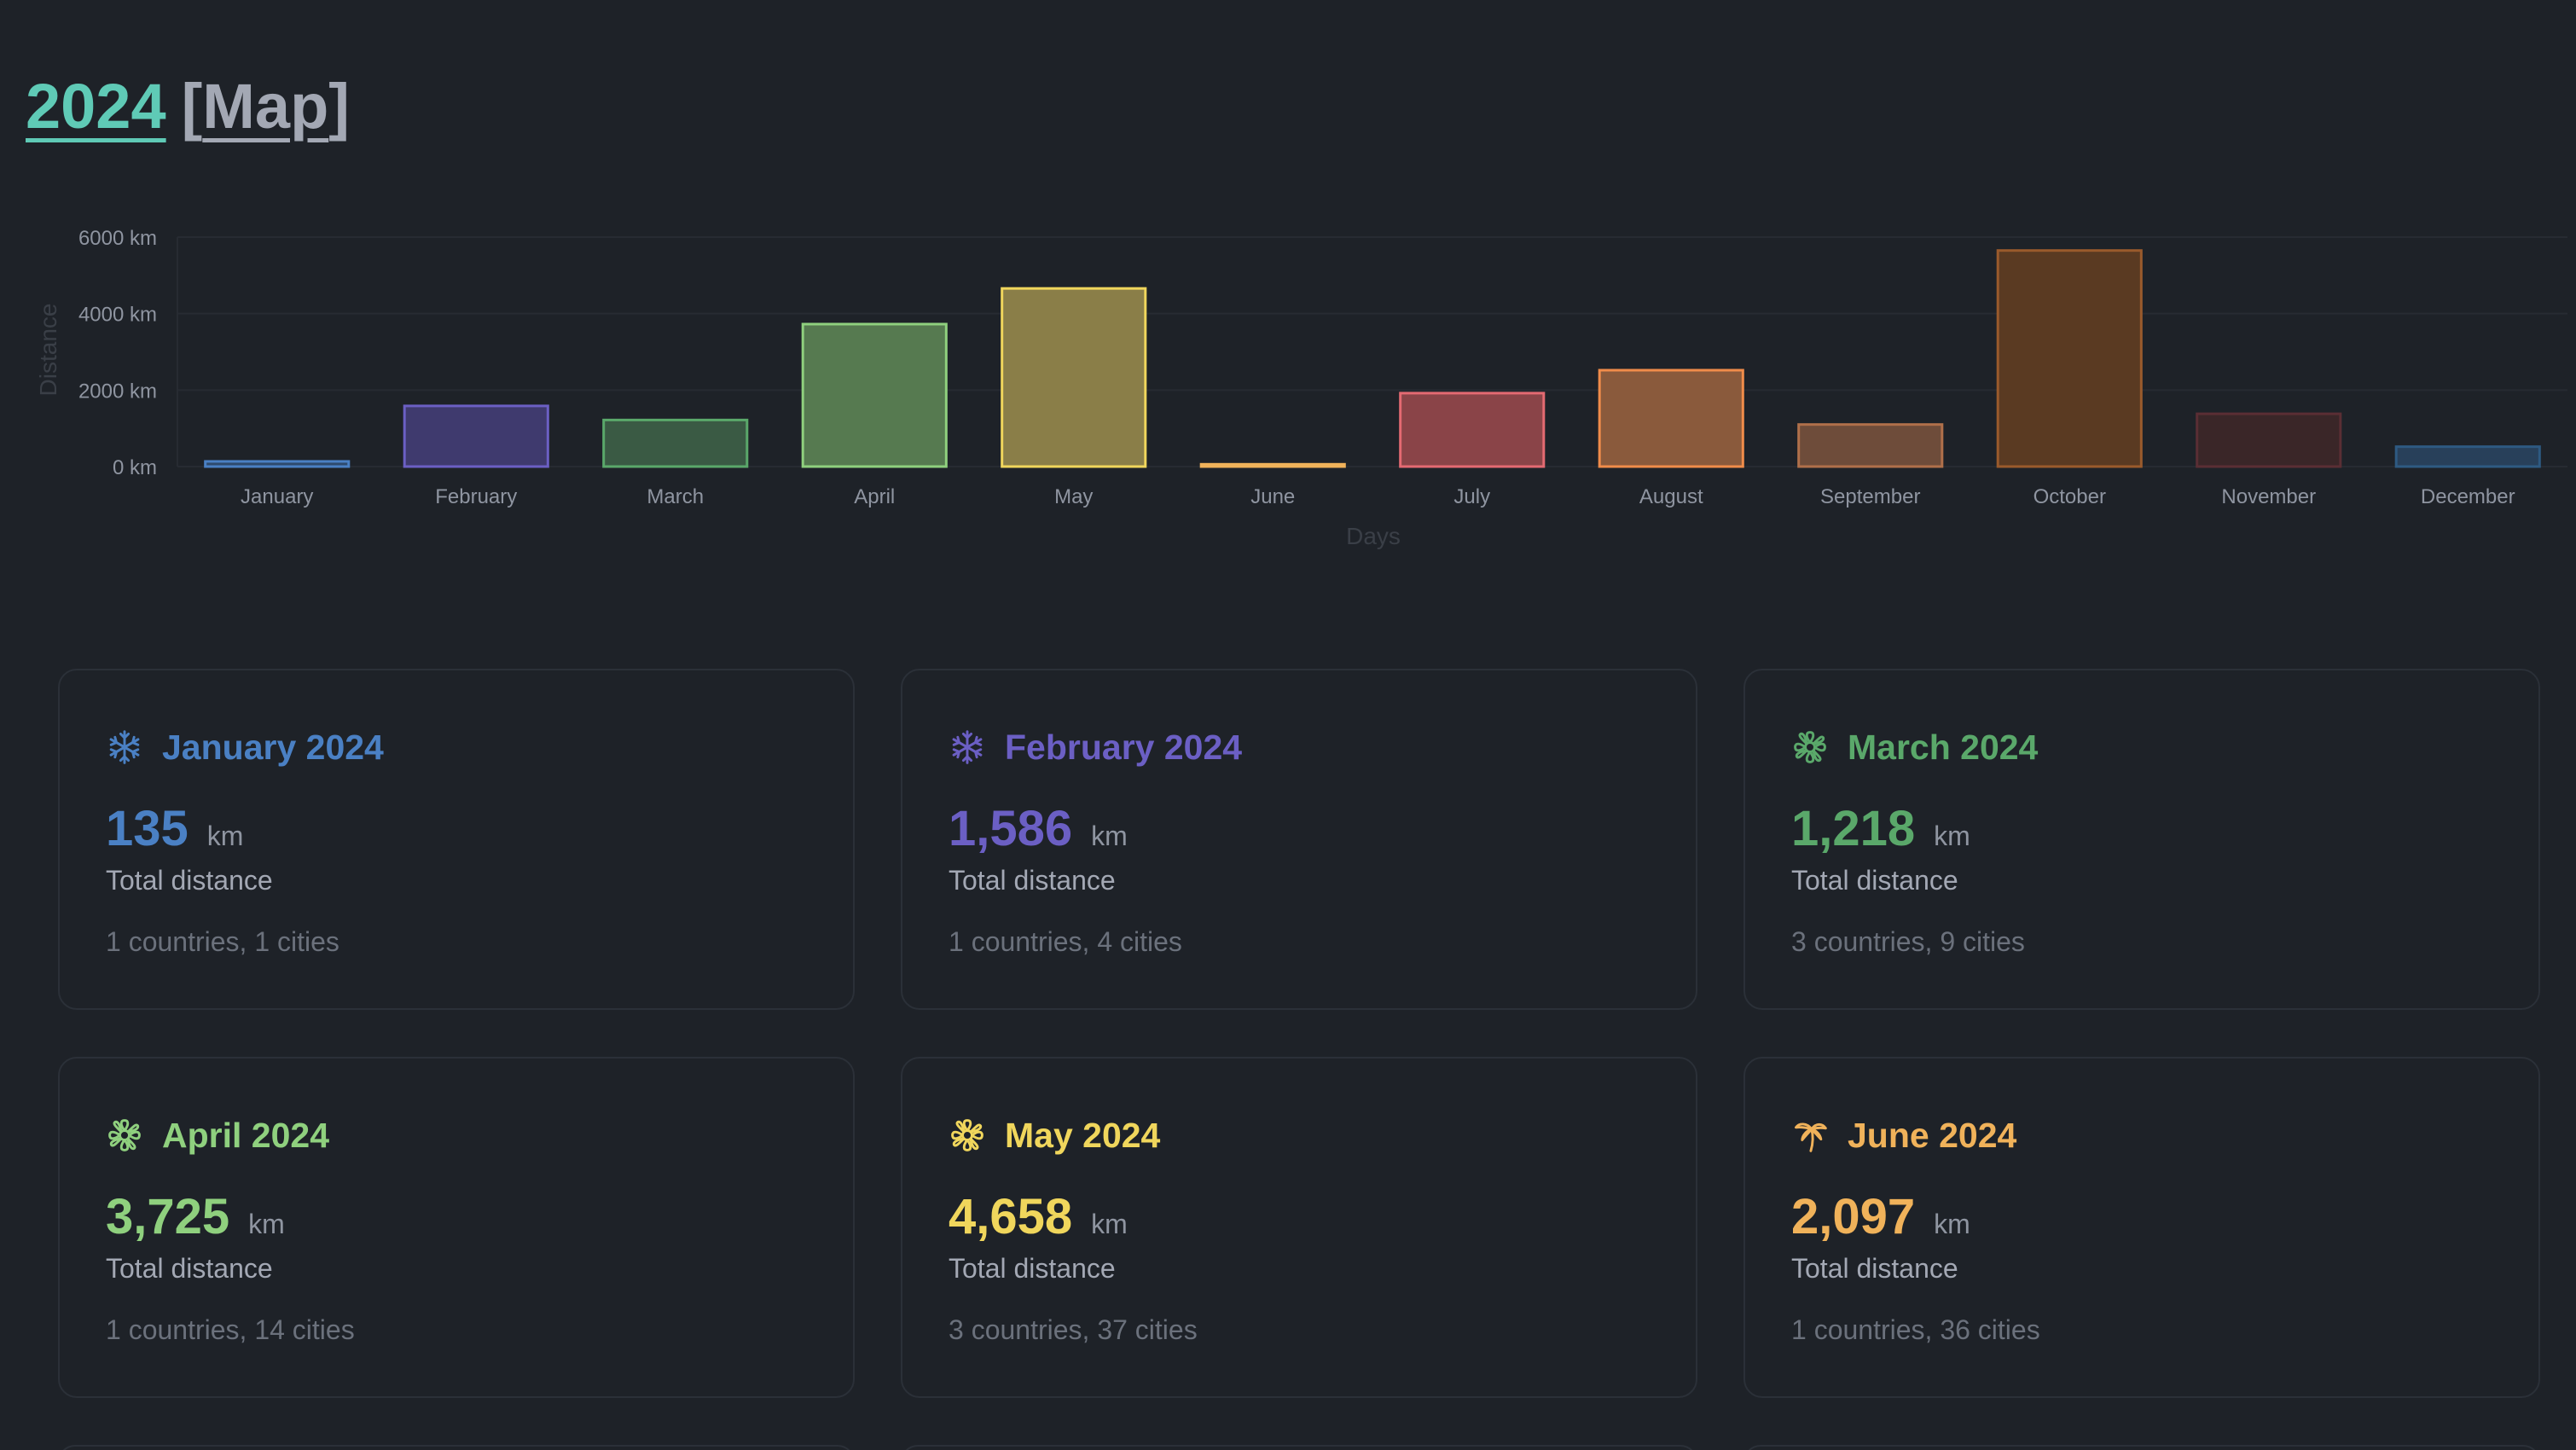  Describe the element at coordinates (1065, 941) in the screenshot. I see `countries-cities-summary: 1 countries, 4 cities` at that location.